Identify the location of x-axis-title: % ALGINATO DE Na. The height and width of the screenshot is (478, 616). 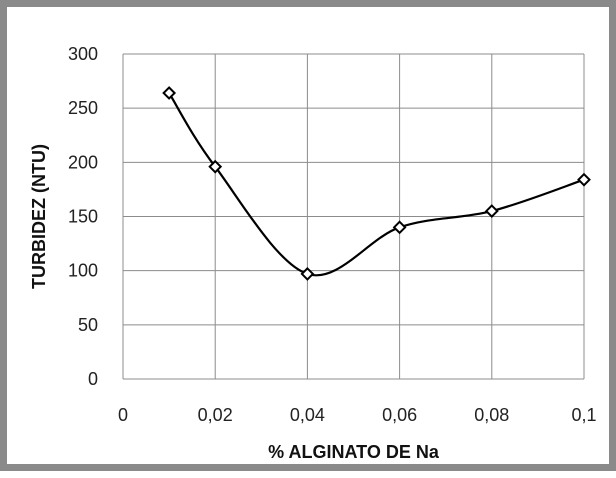
(354, 452).